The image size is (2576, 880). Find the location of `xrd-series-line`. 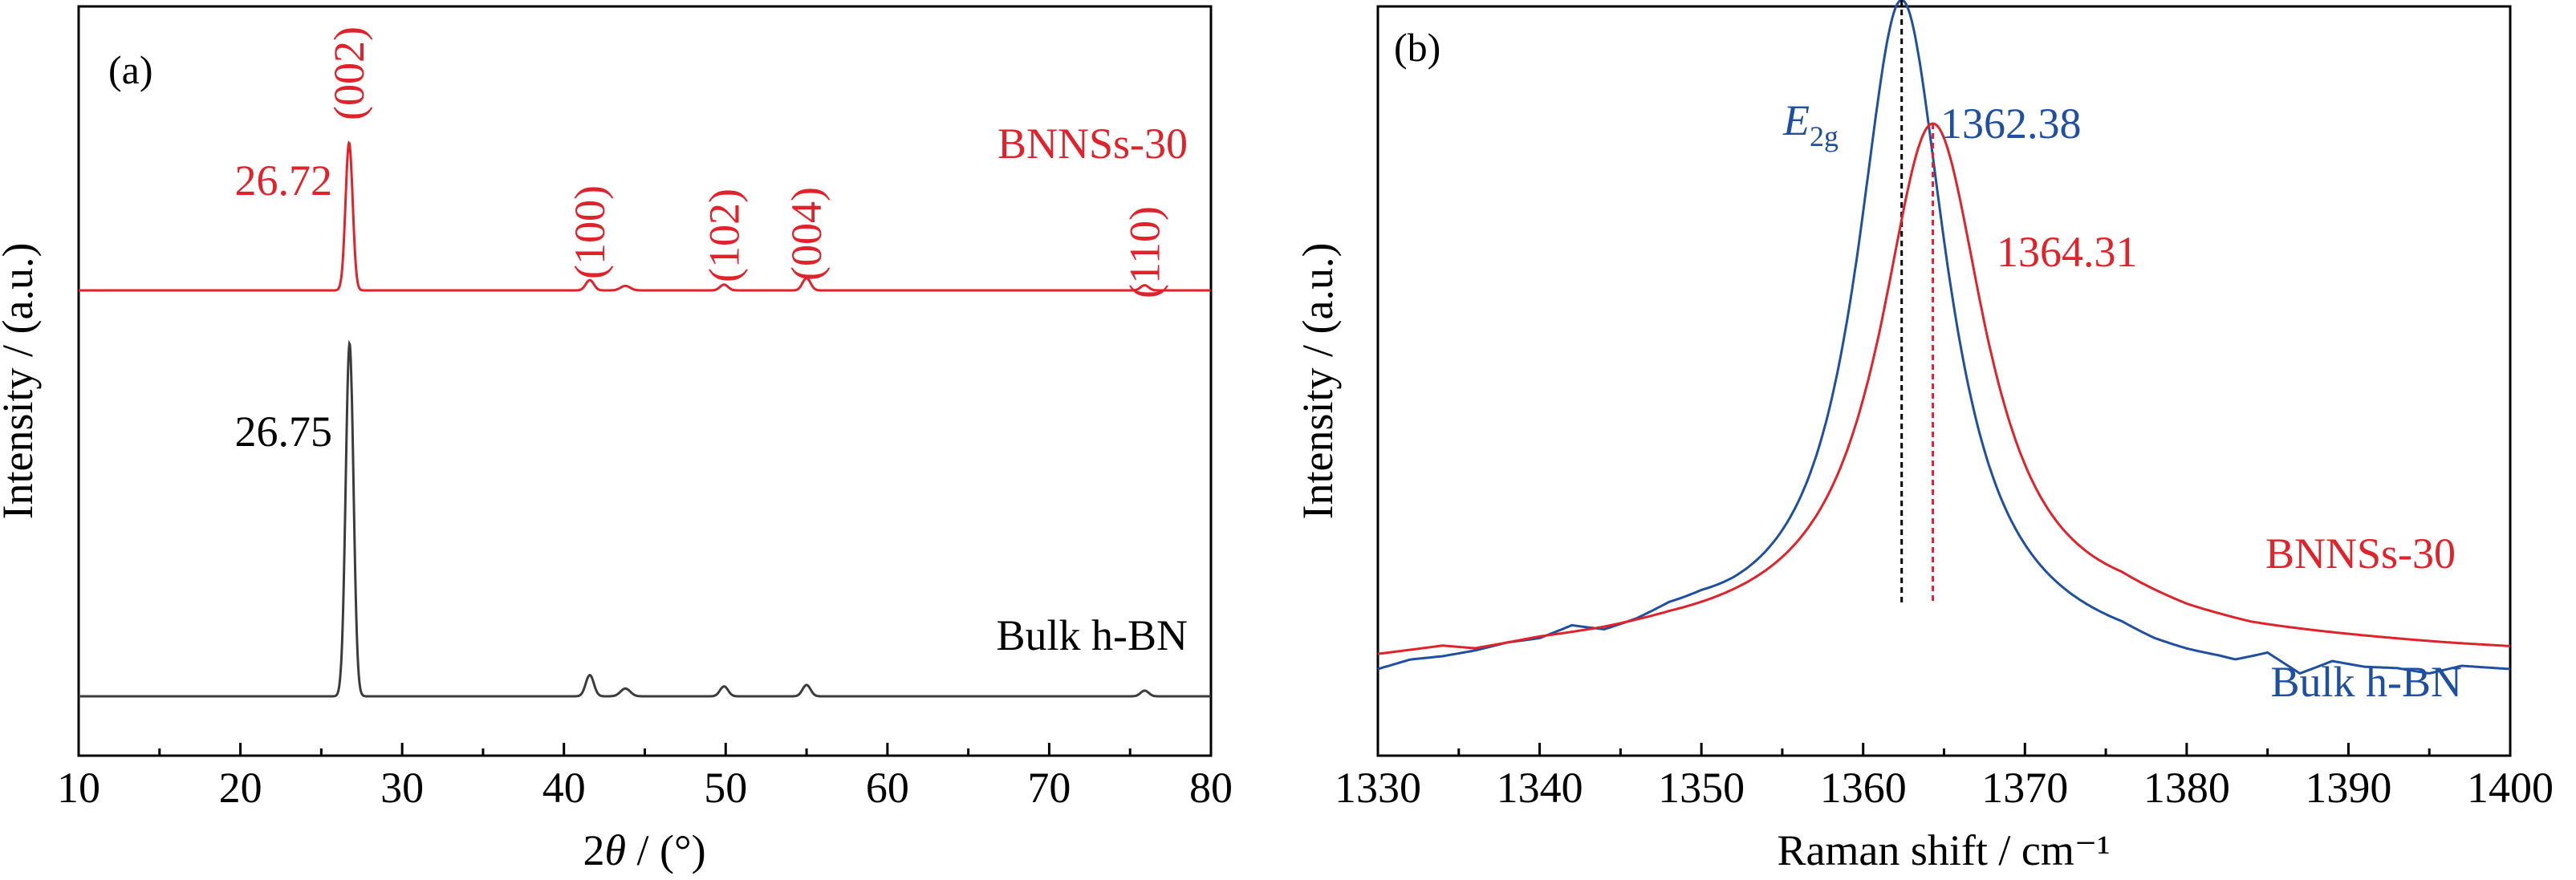

xrd-series-line is located at coordinates (645, 216).